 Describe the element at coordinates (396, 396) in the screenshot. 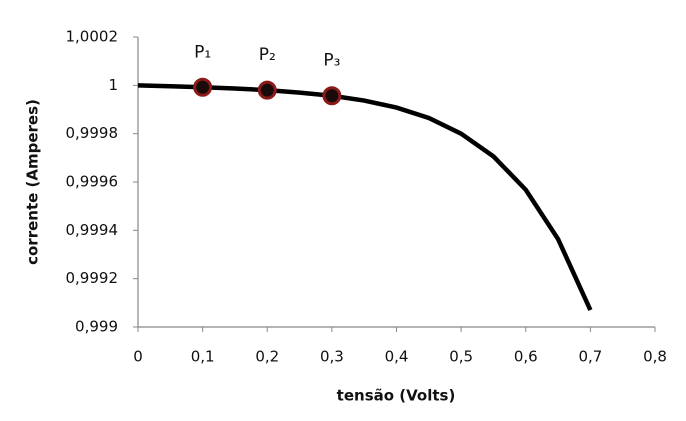

I see `x-axis-title: tensão (Volts)` at that location.